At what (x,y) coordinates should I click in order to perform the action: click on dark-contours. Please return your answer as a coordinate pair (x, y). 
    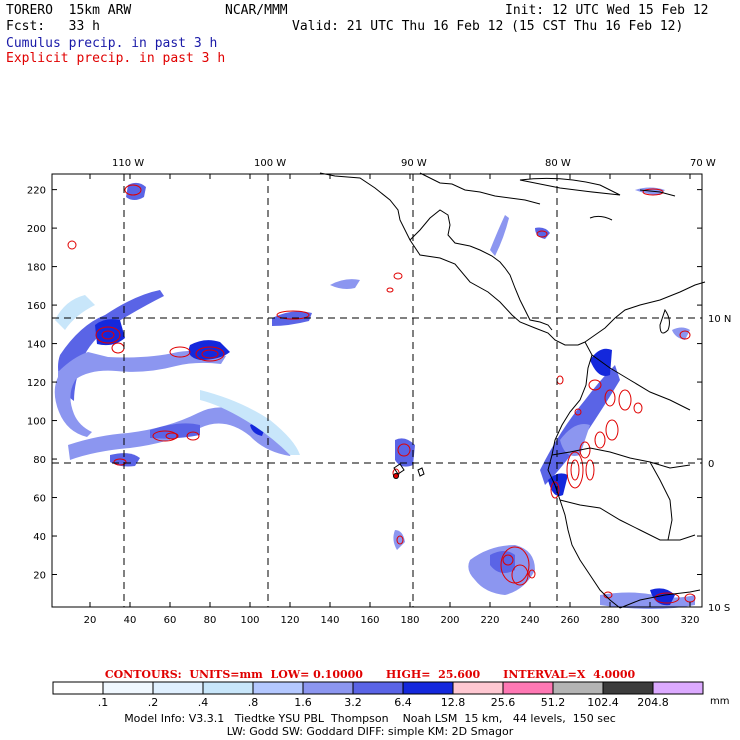
    Looking at the image, I should click on (396, 476).